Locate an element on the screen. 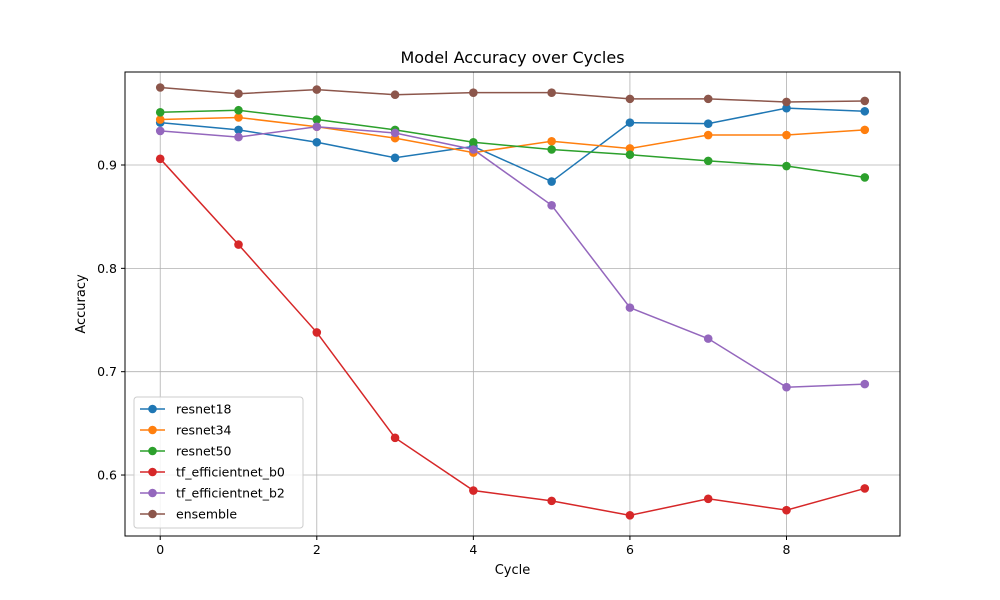  legend-label: resnet34 is located at coordinates (204, 430).